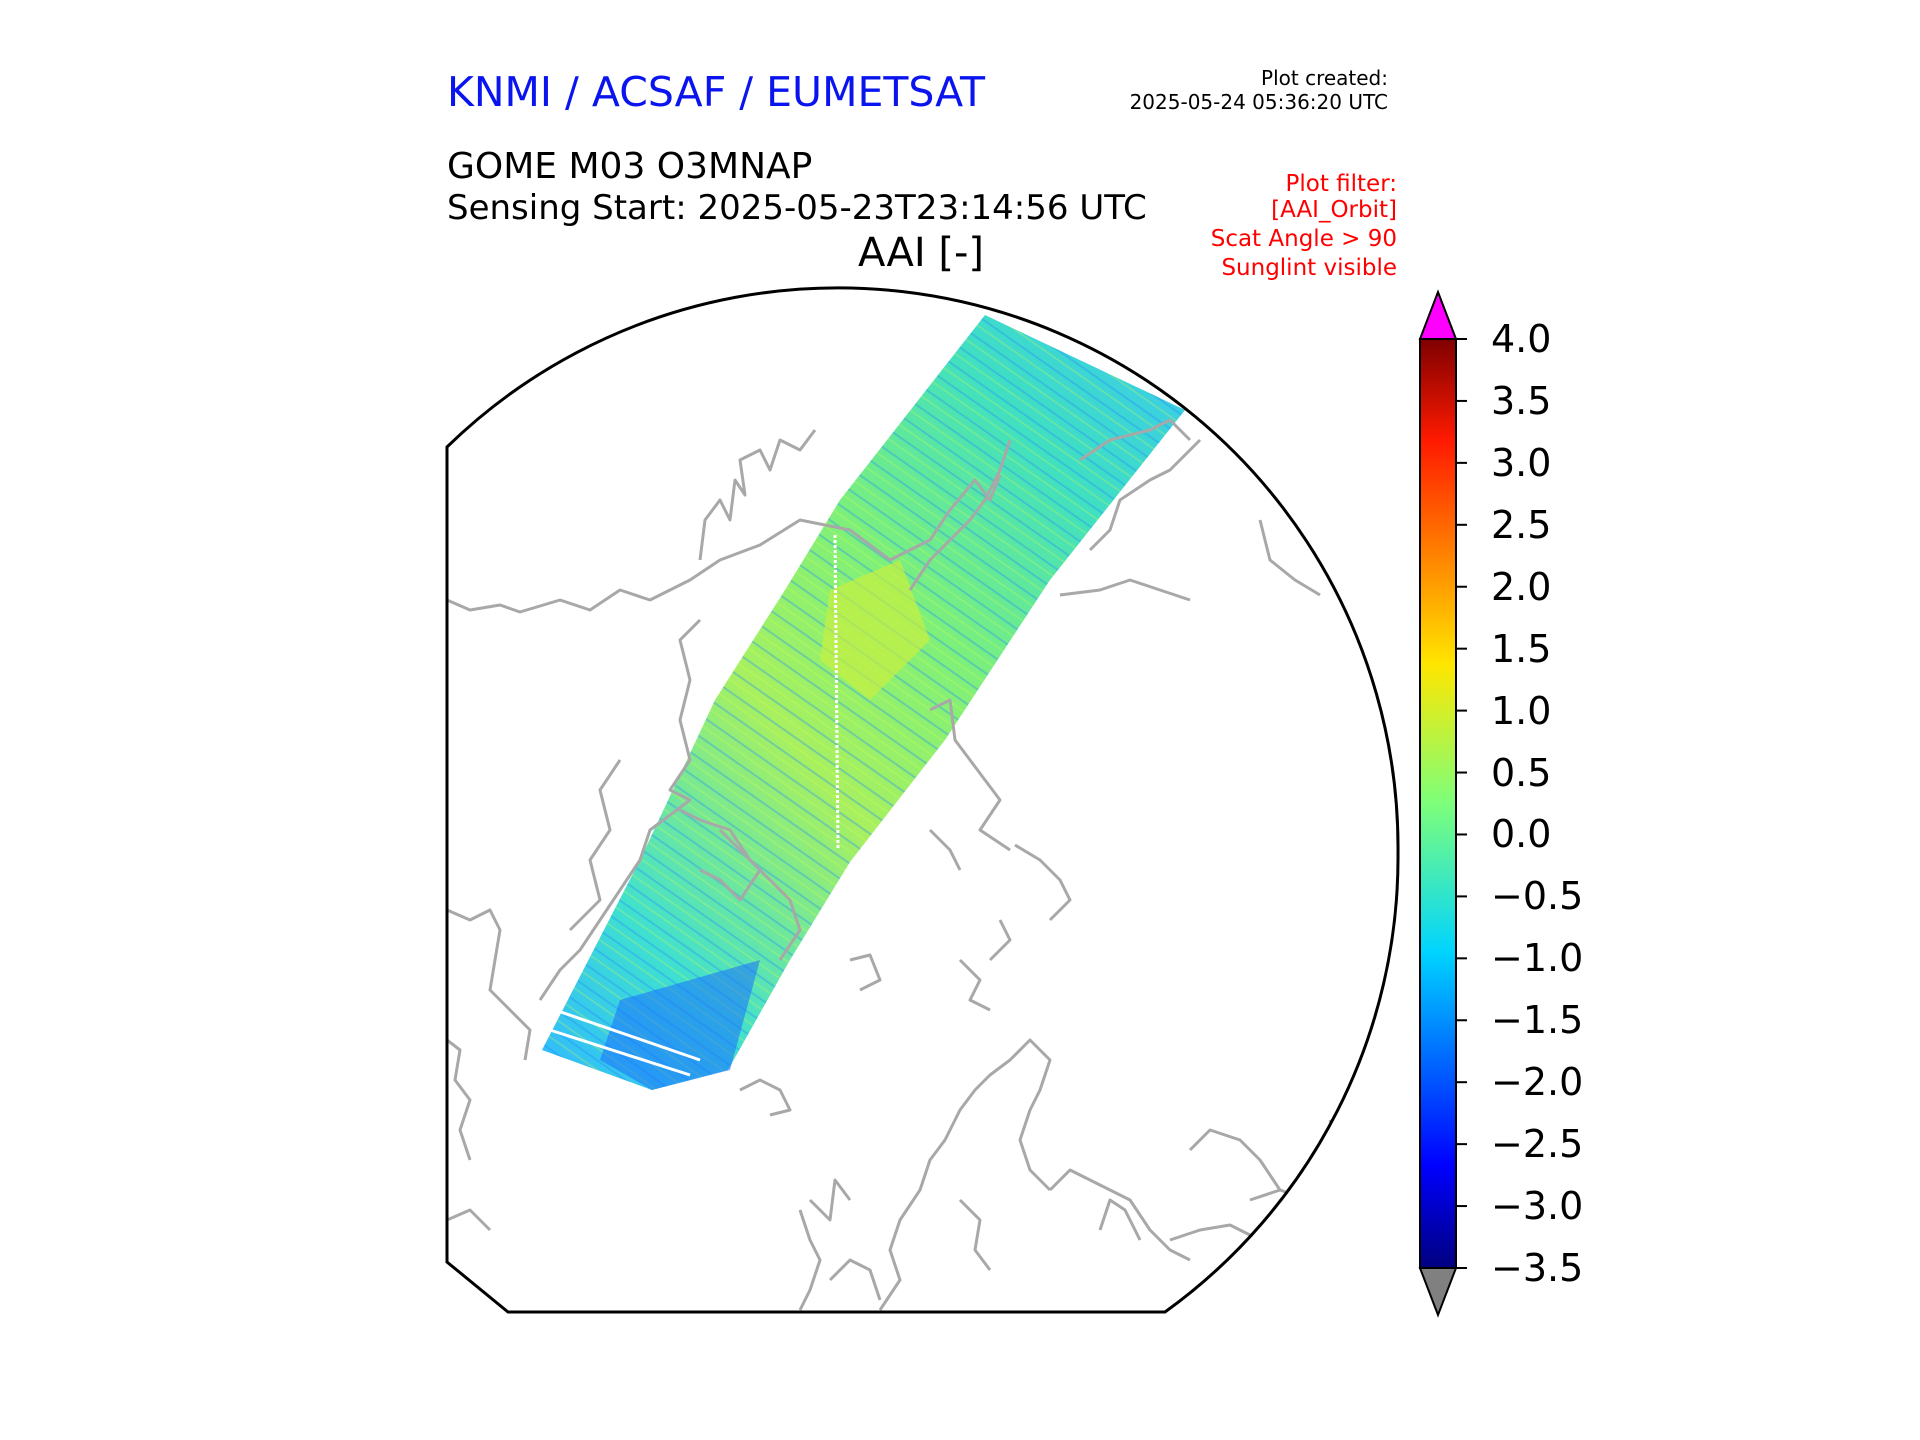 The height and width of the screenshot is (1440, 1920). What do you see at coordinates (921, 253) in the screenshot?
I see `map-title: AAI [-]` at bounding box center [921, 253].